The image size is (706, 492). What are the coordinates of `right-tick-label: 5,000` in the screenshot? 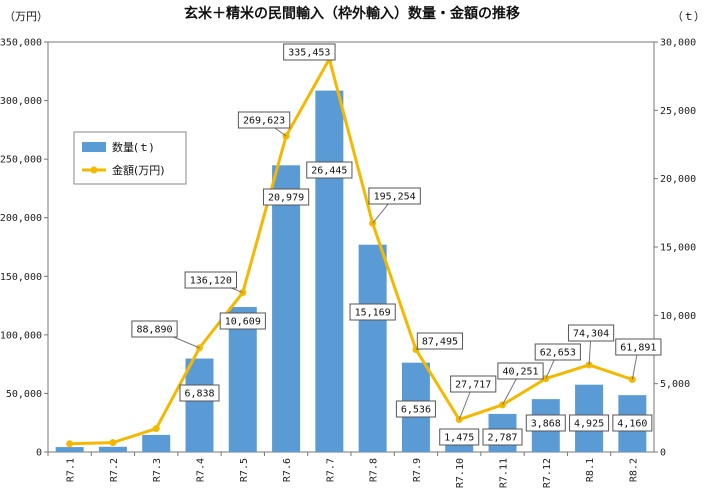 It's located at (675, 384).